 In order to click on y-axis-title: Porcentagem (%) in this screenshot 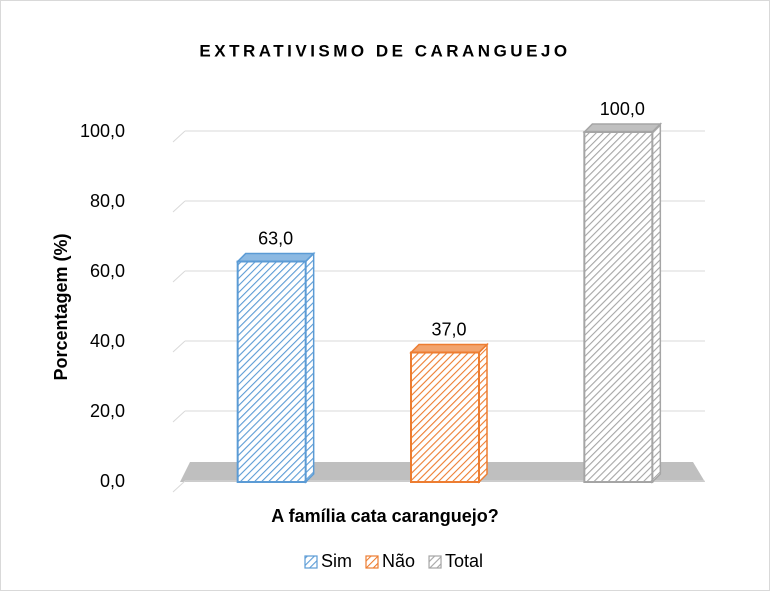, I will do `click(61, 306)`.